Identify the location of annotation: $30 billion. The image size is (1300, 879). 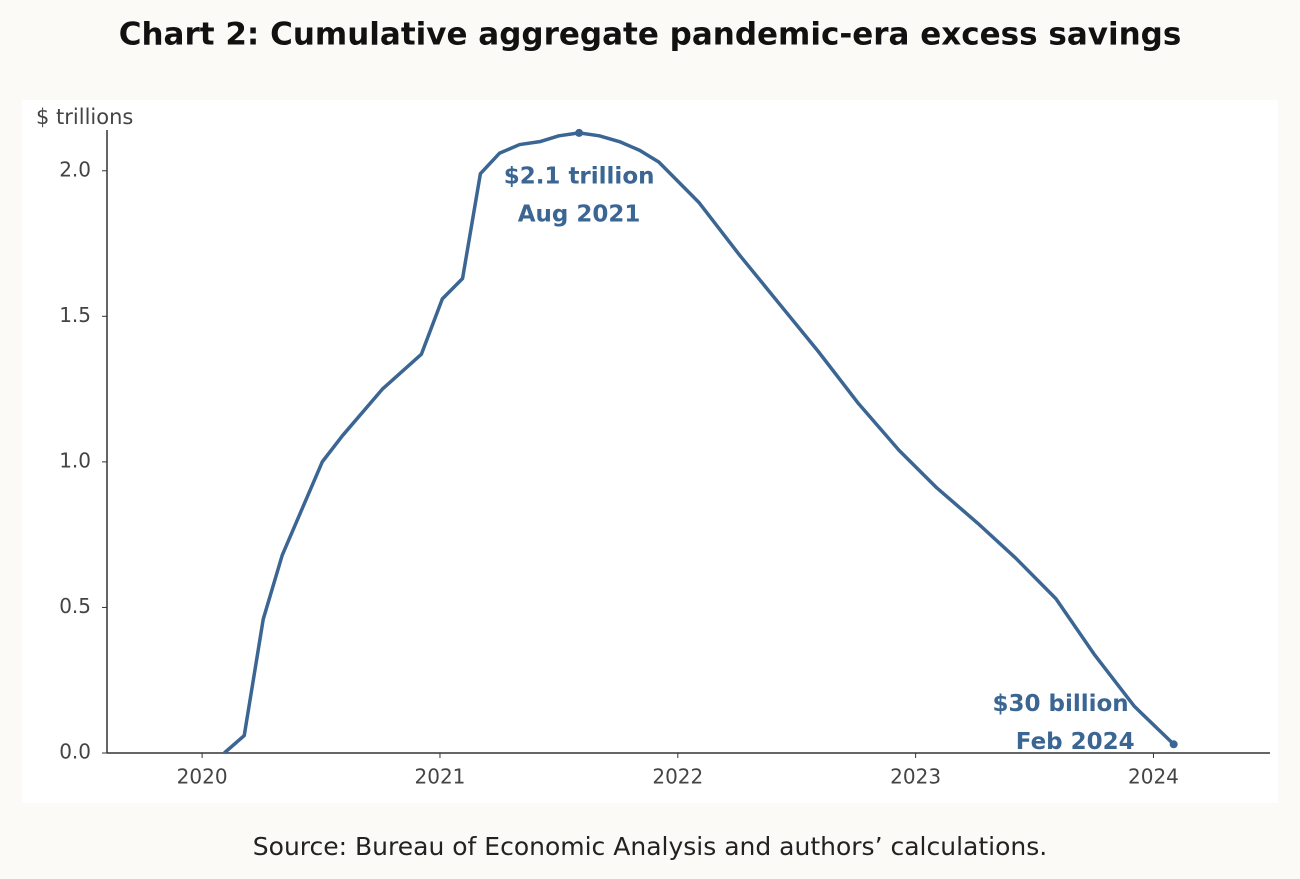
(1060, 704).